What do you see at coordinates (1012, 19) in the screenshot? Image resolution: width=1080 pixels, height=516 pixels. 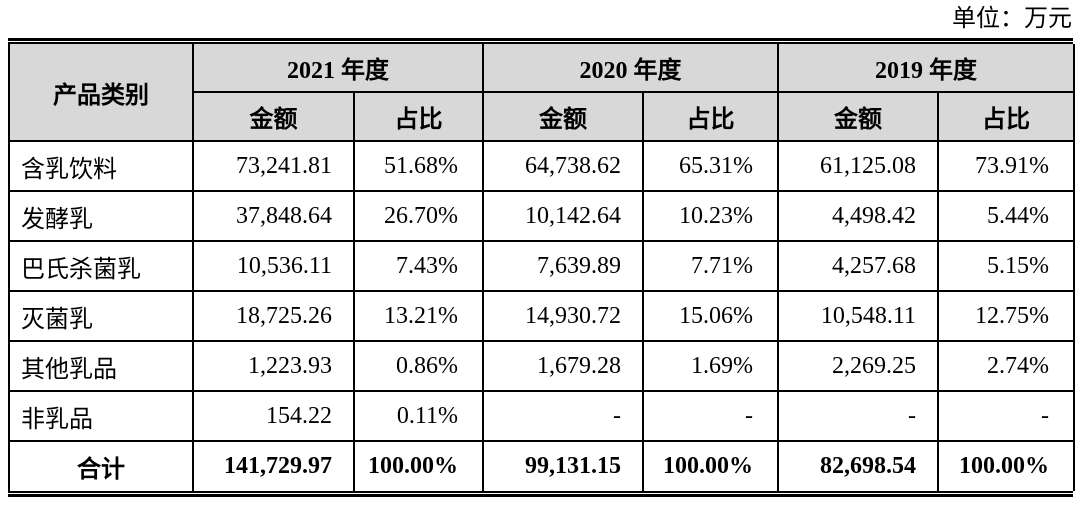 I see `unit-label: 单位：万元` at bounding box center [1012, 19].